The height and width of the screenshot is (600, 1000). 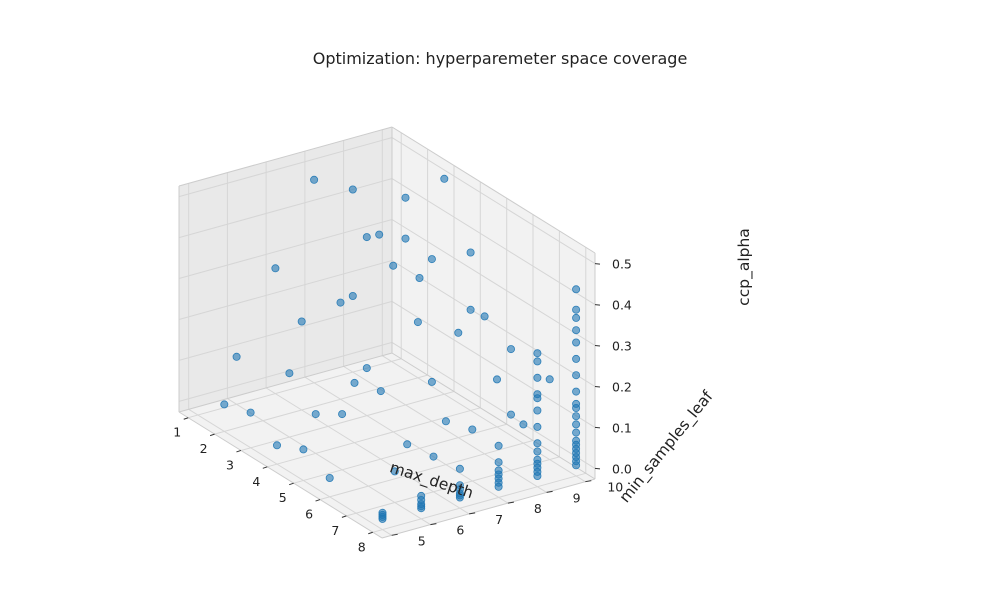 What do you see at coordinates (493, 303) in the screenshot?
I see `back-pane` at bounding box center [493, 303].